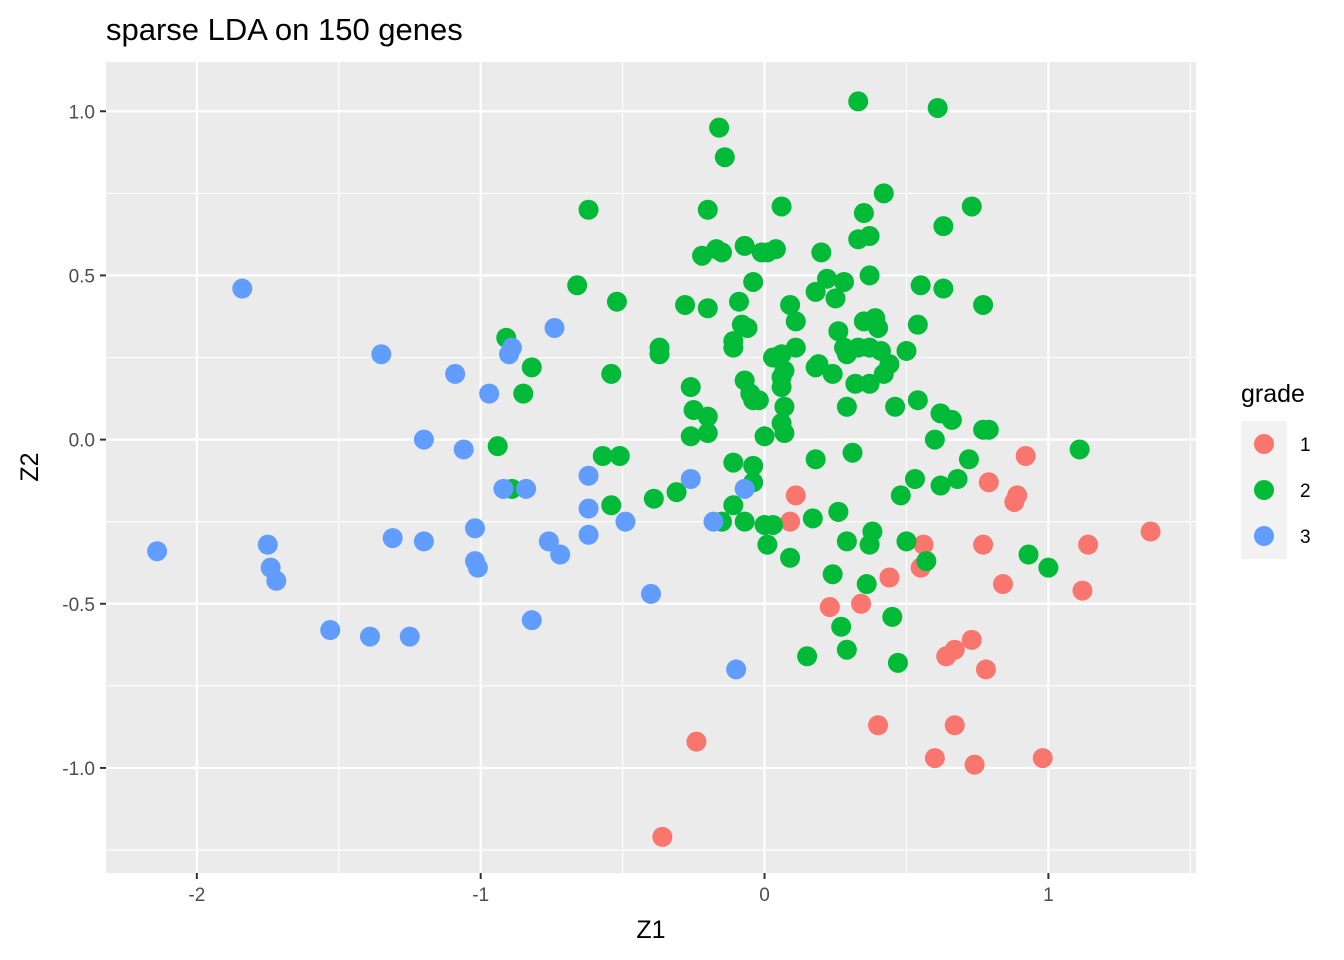 This screenshot has height=960, width=1344. Describe the element at coordinates (480, 895) in the screenshot. I see `x-tick-label: -1` at that location.